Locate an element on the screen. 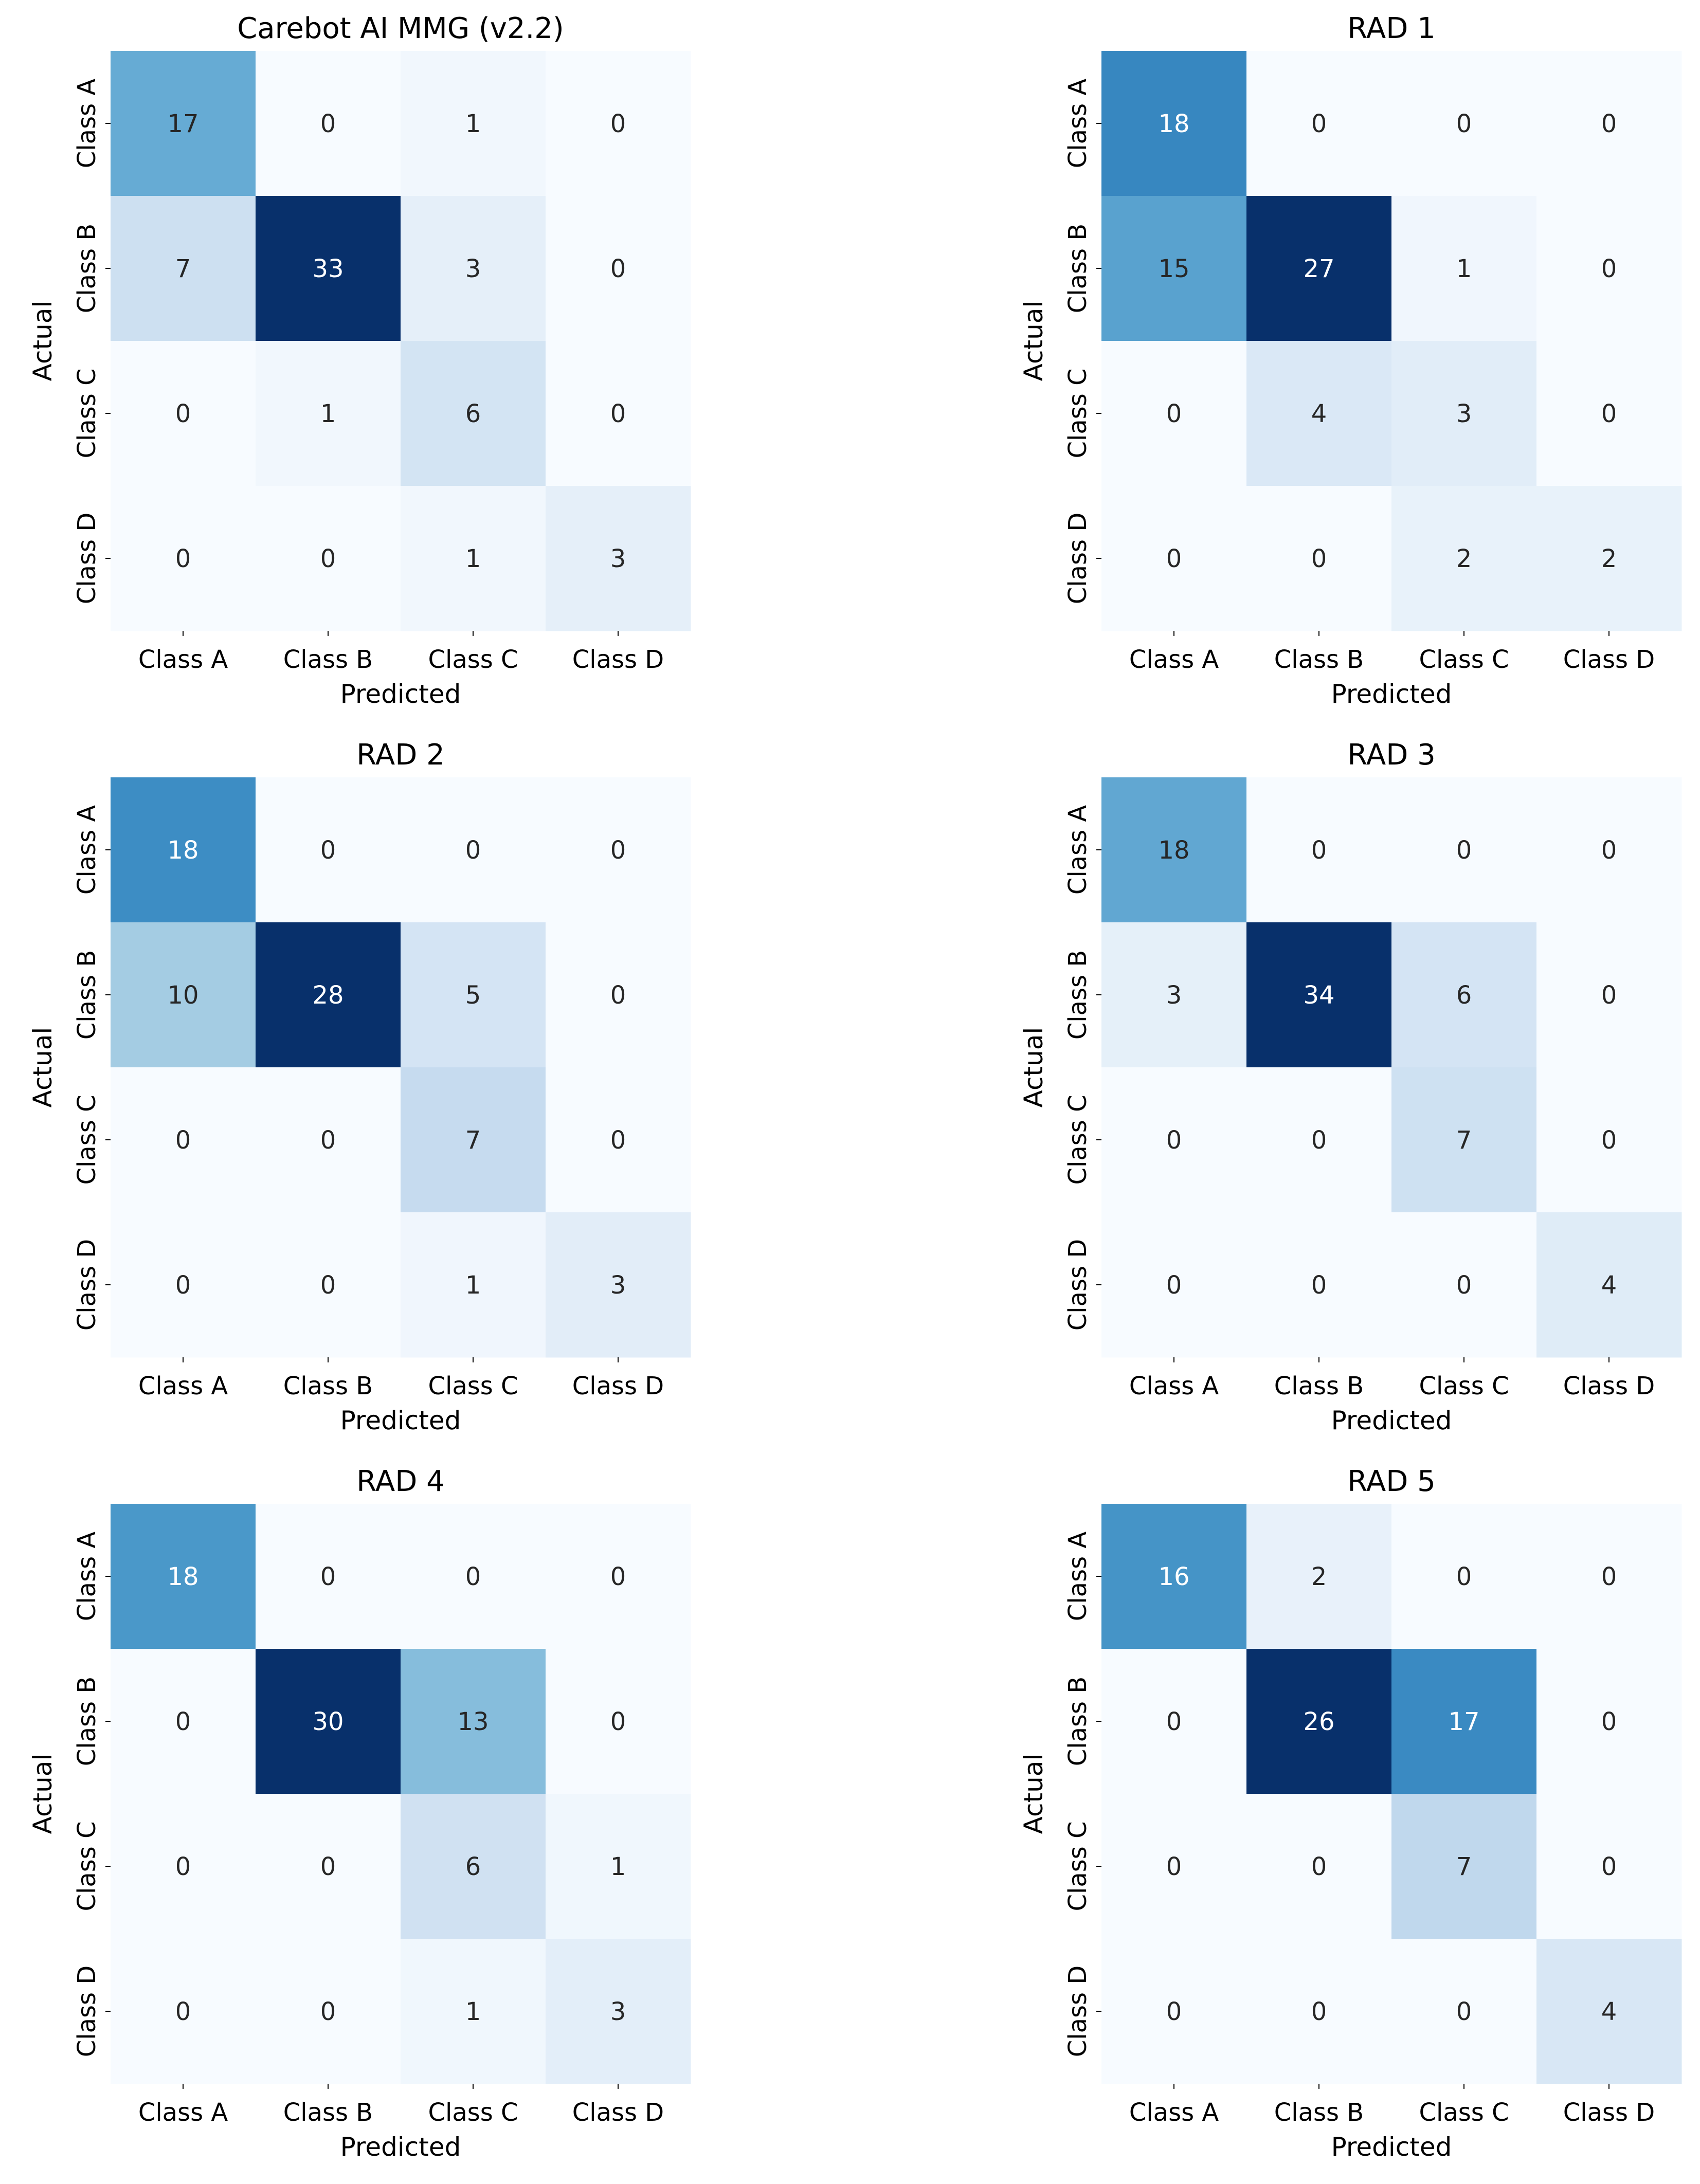  cell-value-label: 5 is located at coordinates (473, 995).